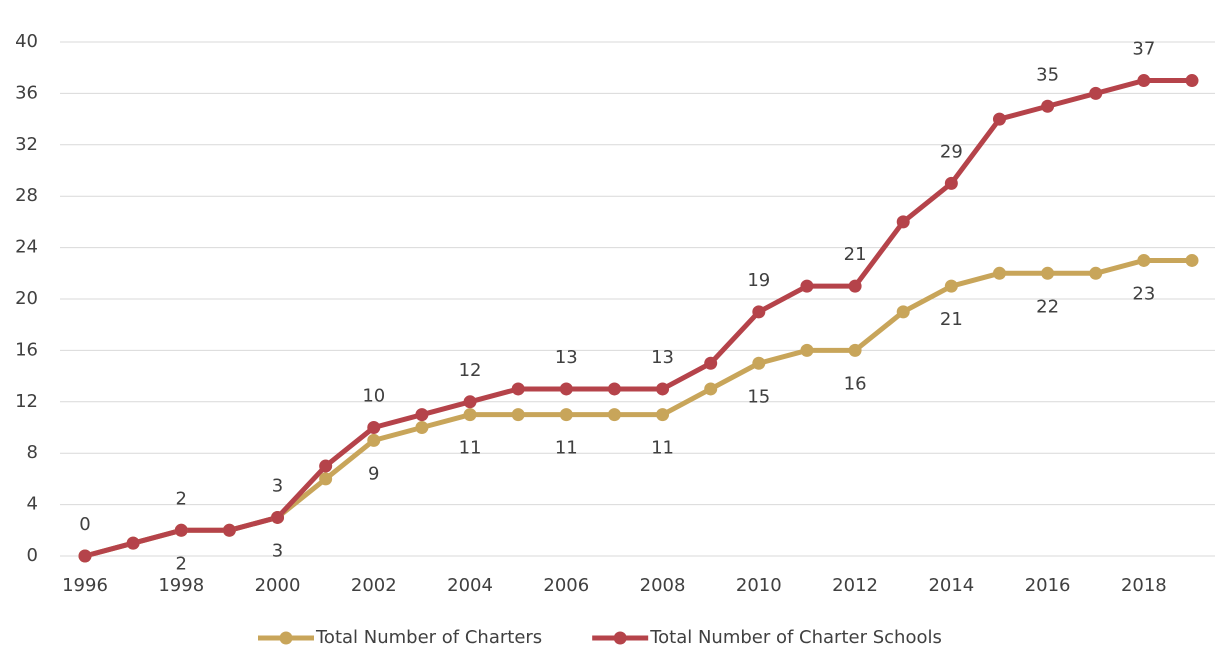  I want to click on data-label: 12, so click(470, 370).